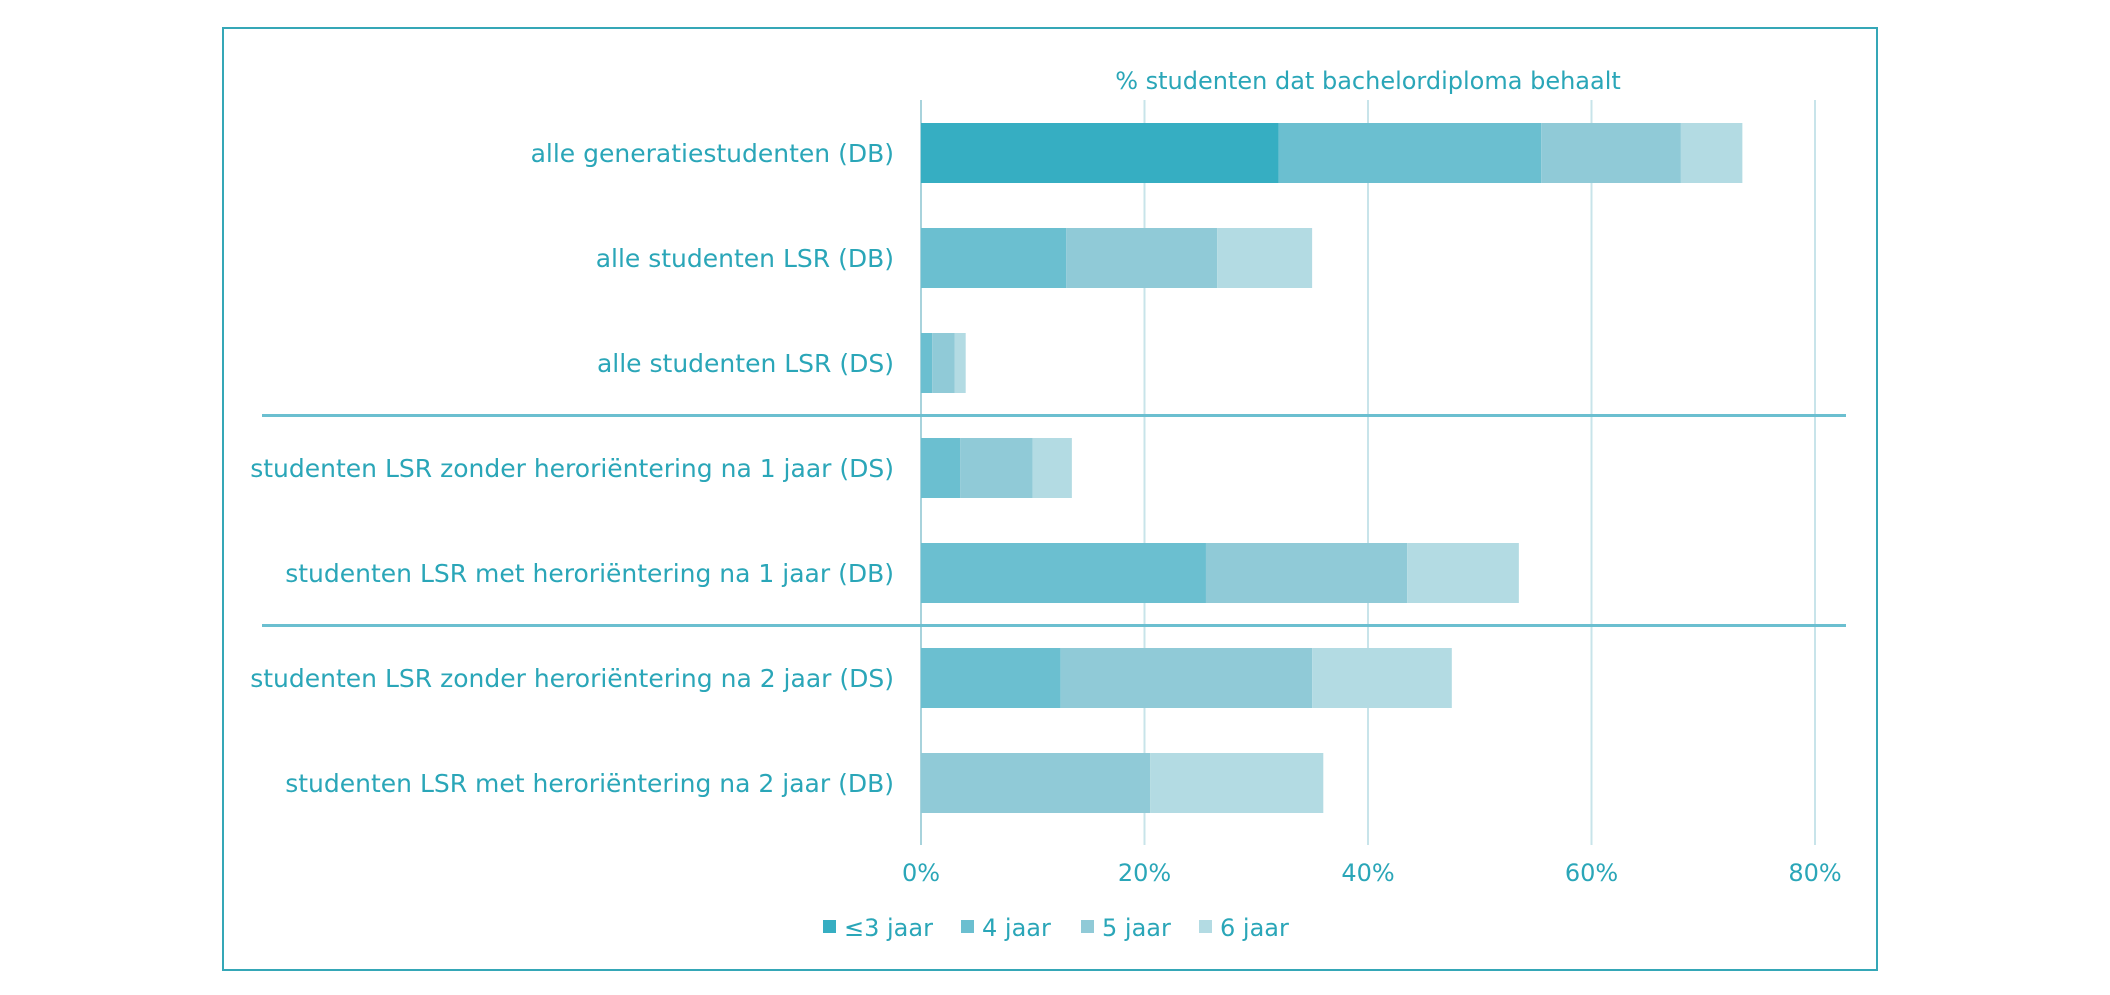 The image size is (2110, 995). What do you see at coordinates (1016, 928) in the screenshot?
I see `legend-label: 4 jaar` at bounding box center [1016, 928].